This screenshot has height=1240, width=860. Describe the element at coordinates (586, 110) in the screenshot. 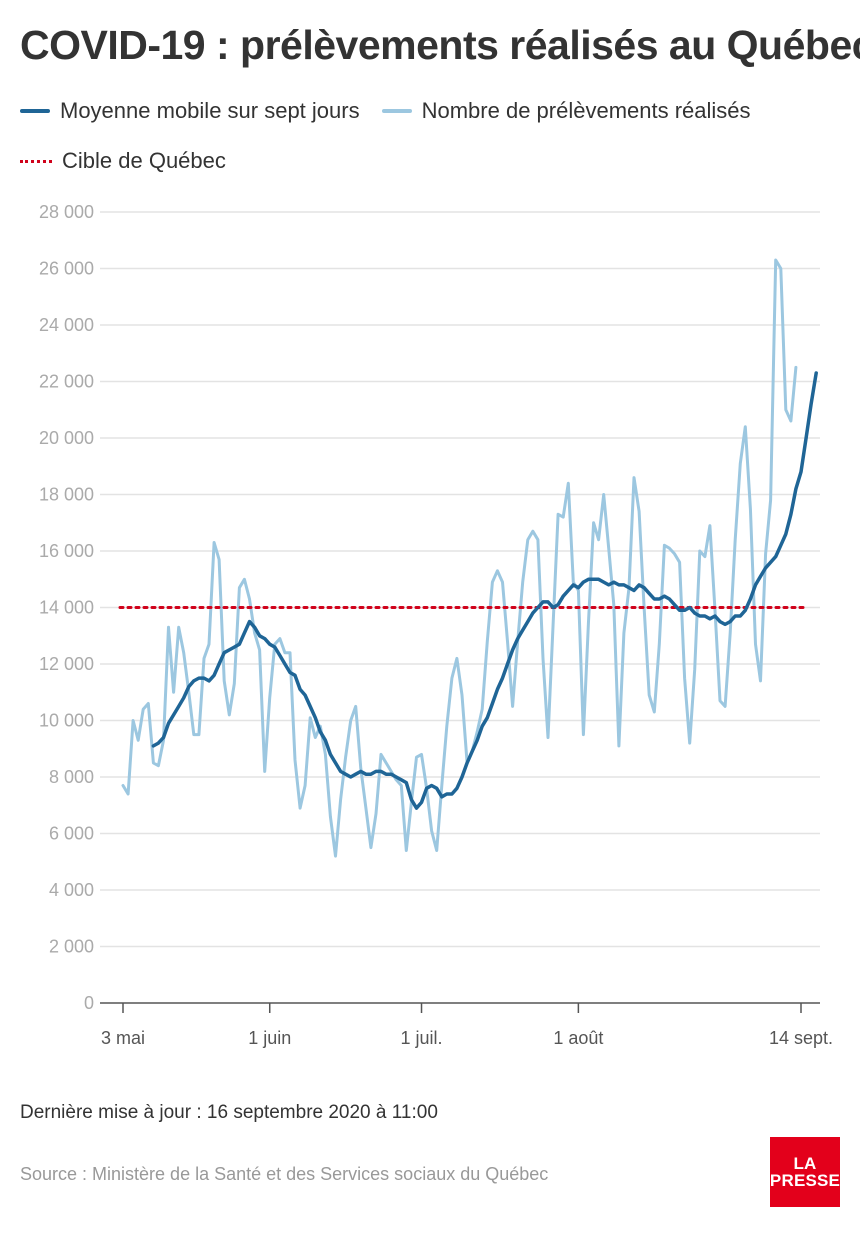

I see `legend-label-daily: Nombre de prélèvements réalisés` at that location.